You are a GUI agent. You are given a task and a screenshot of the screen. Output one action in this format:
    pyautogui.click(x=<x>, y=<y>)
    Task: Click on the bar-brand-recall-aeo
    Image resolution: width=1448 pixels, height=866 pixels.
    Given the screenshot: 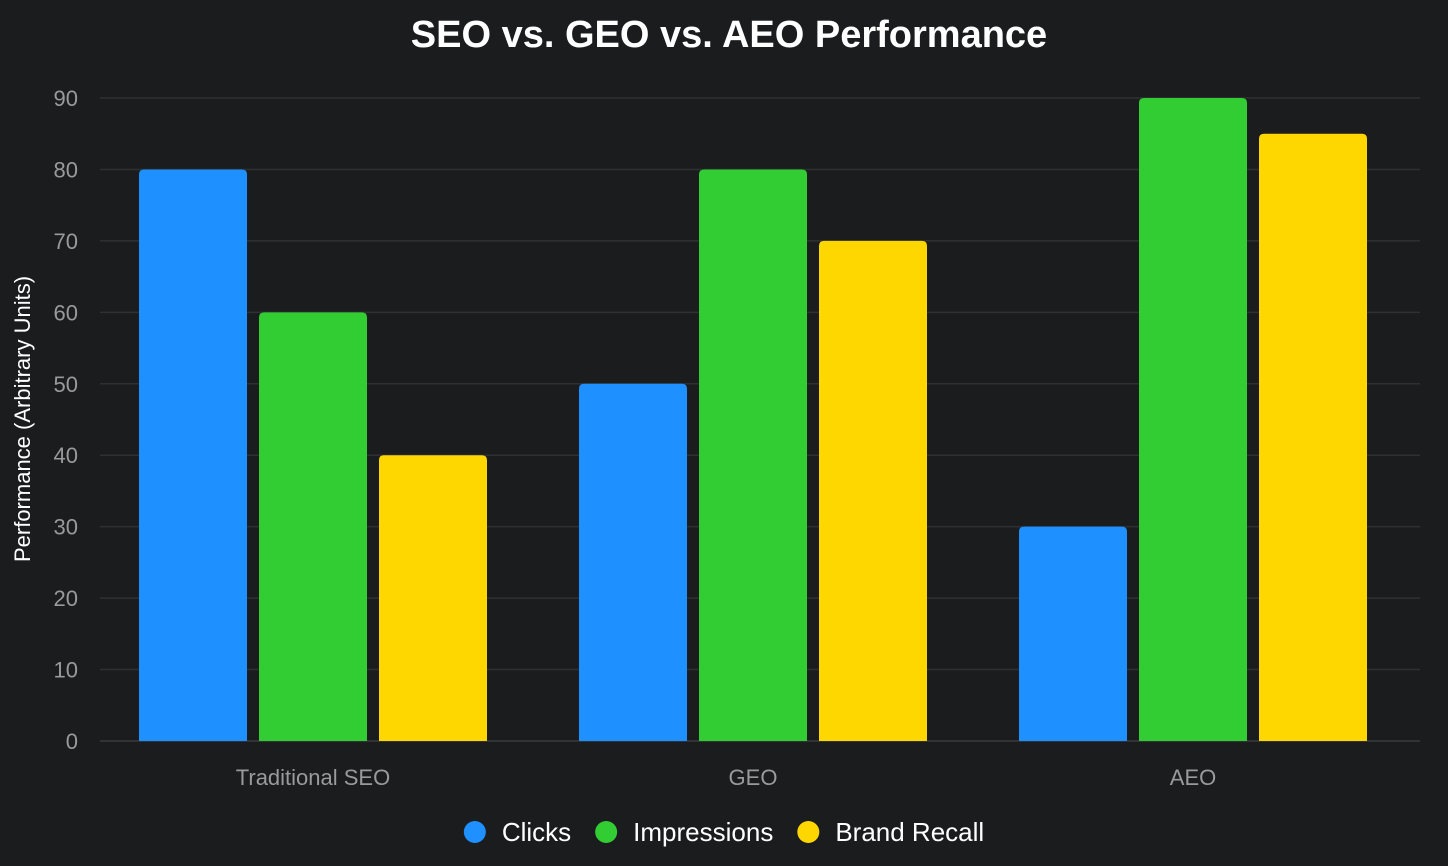 What is the action you would take?
    pyautogui.click(x=1313, y=437)
    